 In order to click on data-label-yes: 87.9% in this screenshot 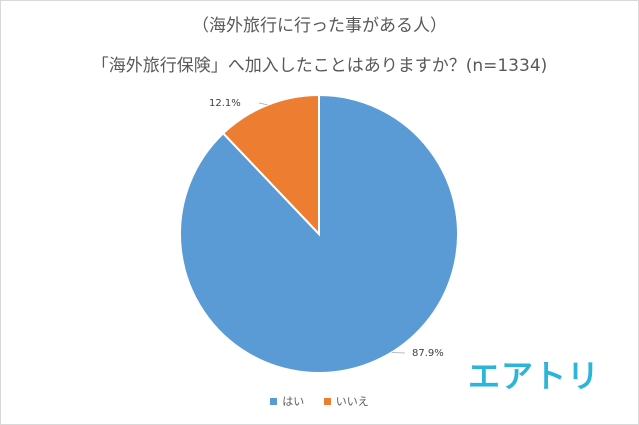, I will do `click(428, 353)`.